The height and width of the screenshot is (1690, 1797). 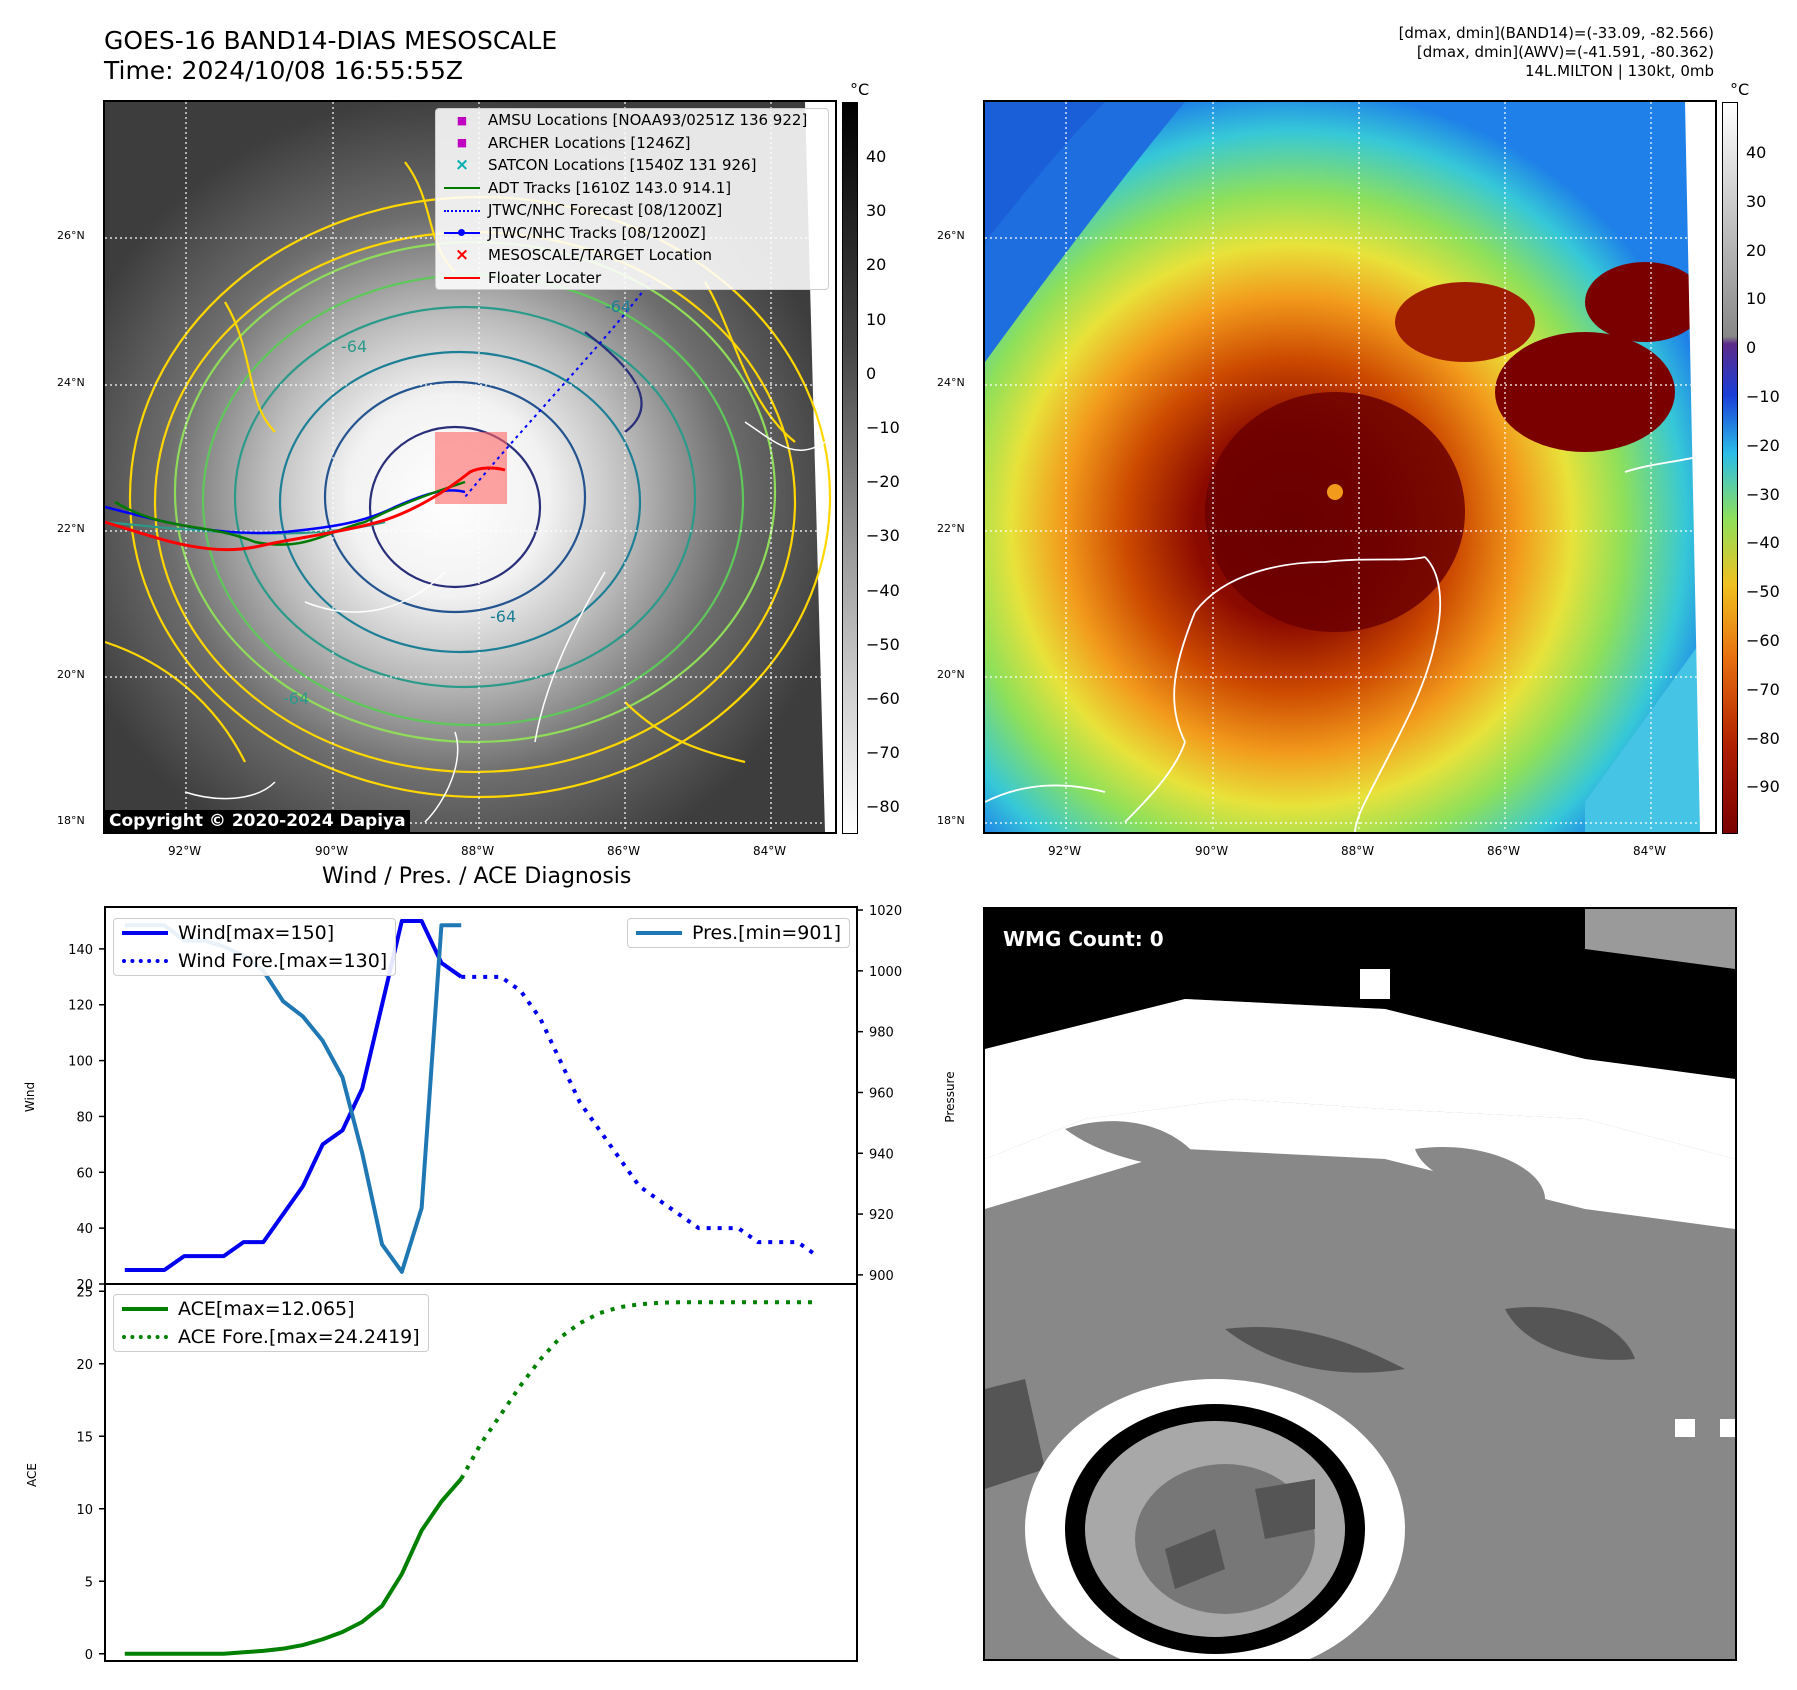 What do you see at coordinates (145, 961) in the screenshot?
I see `legend-wind-forecast-swatch` at bounding box center [145, 961].